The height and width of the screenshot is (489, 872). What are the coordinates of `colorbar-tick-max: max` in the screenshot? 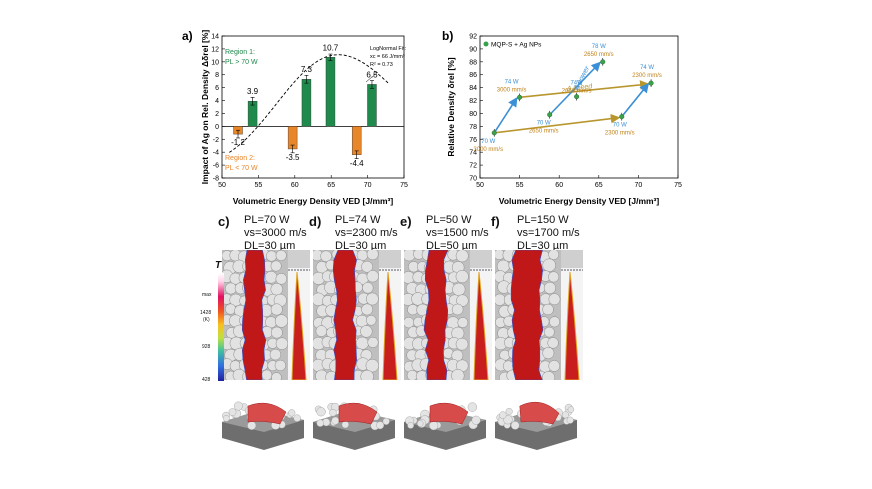 It's located at (207, 295).